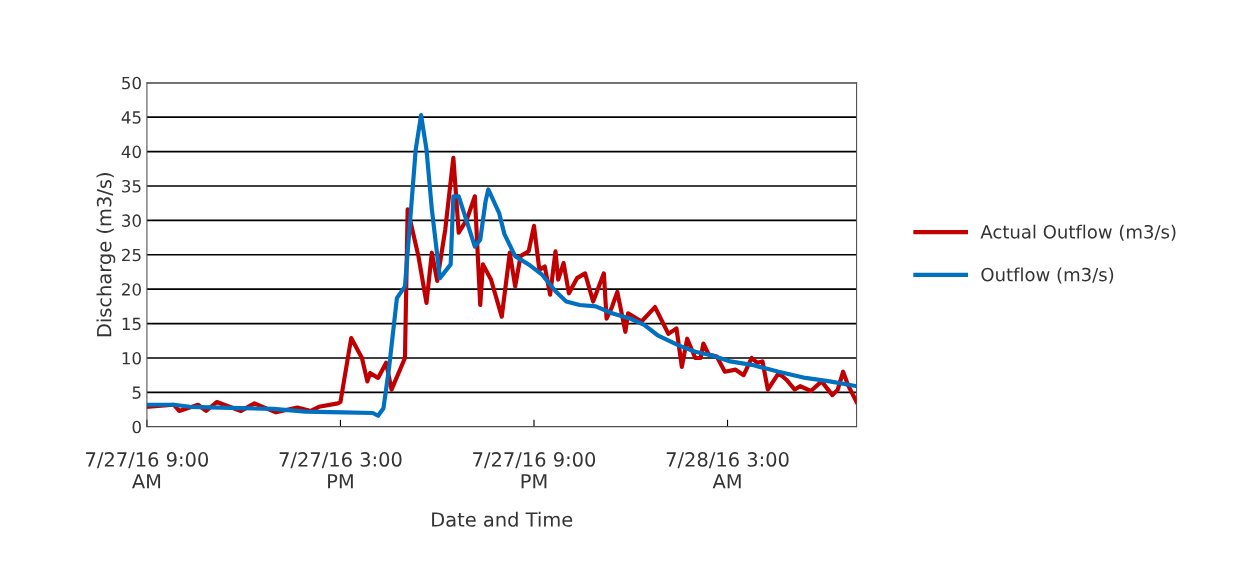 The height and width of the screenshot is (583, 1245). I want to click on y-tick-label: 5, so click(136, 392).